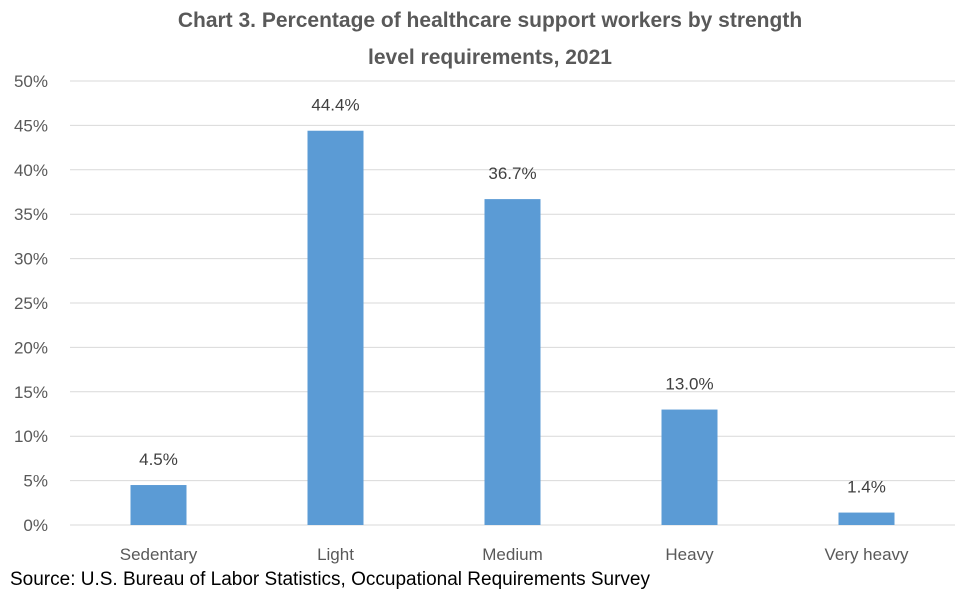 The height and width of the screenshot is (591, 955). Describe the element at coordinates (35, 481) in the screenshot. I see `y-tick-label: 5%` at that location.